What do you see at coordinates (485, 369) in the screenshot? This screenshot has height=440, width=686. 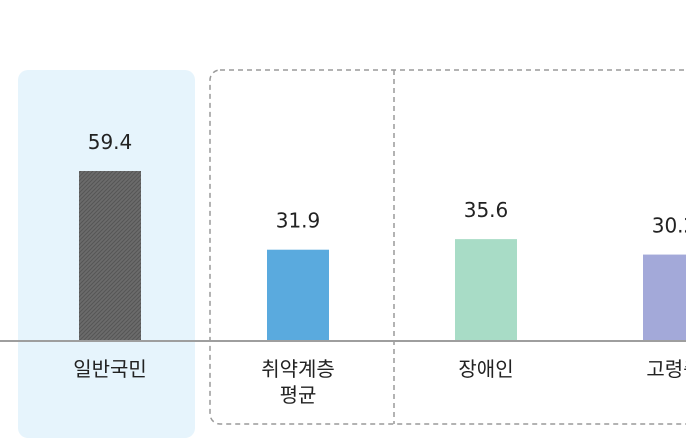 I see `category-label-2: 장애인` at bounding box center [485, 369].